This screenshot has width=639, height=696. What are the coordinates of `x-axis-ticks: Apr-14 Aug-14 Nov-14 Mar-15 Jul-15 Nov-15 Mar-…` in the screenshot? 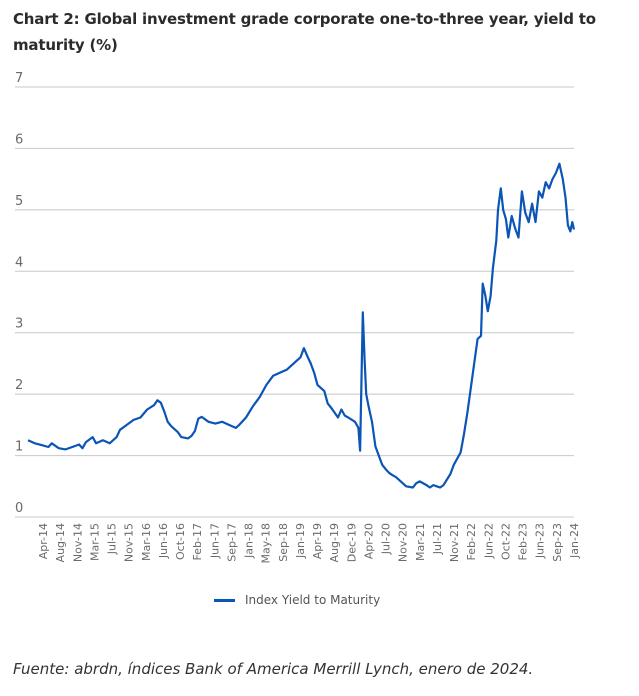 It's located at (309, 543).